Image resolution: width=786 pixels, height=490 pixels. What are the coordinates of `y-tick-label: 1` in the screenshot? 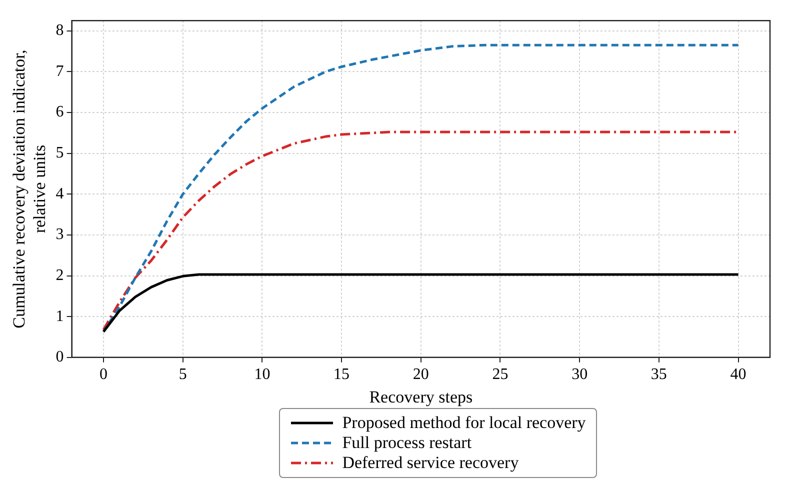 It's located at (60, 316).